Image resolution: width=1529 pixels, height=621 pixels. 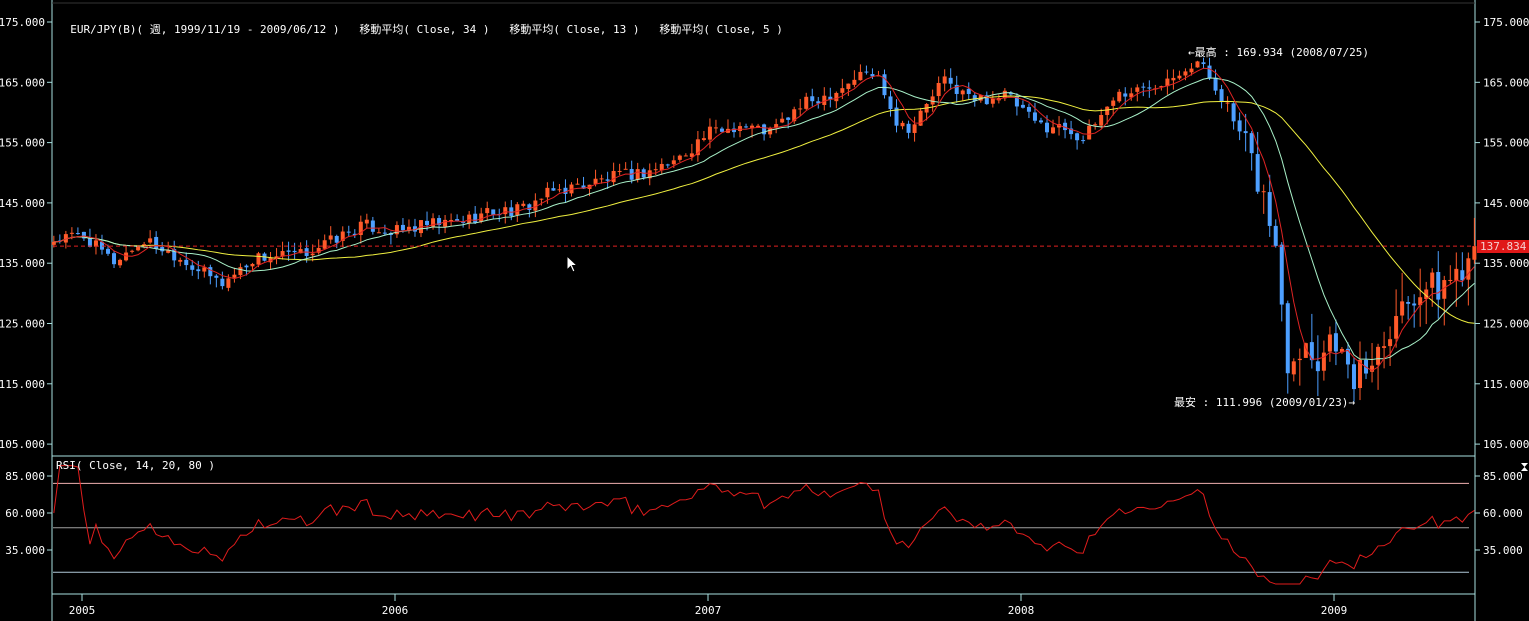 What do you see at coordinates (1503, 550) in the screenshot?
I see `rsi-tick-label-right: 35.000` at bounding box center [1503, 550].